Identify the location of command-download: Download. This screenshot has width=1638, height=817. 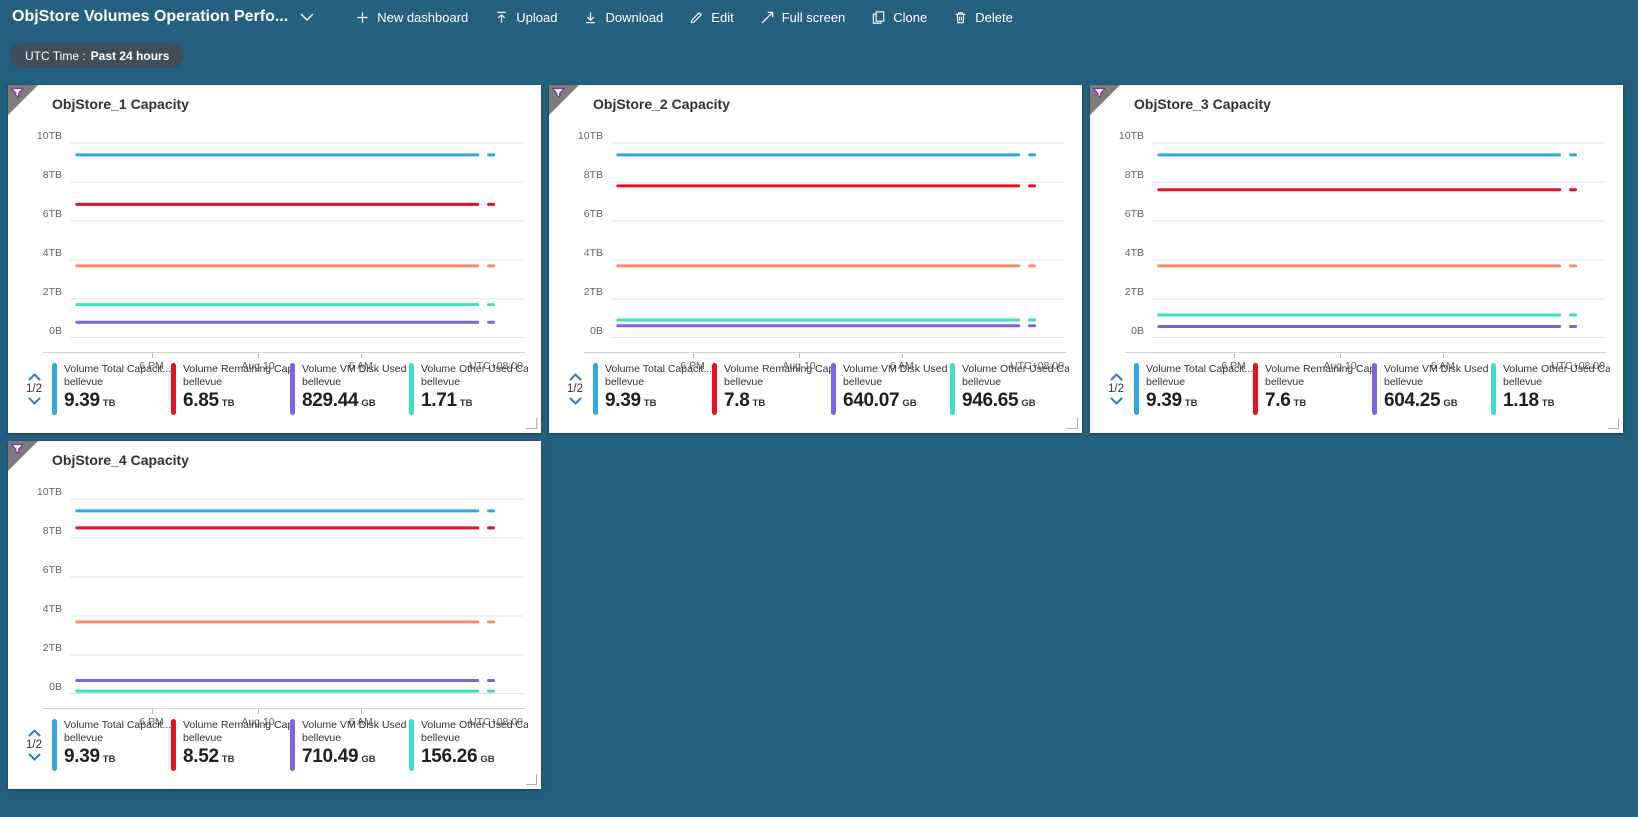
(623, 17).